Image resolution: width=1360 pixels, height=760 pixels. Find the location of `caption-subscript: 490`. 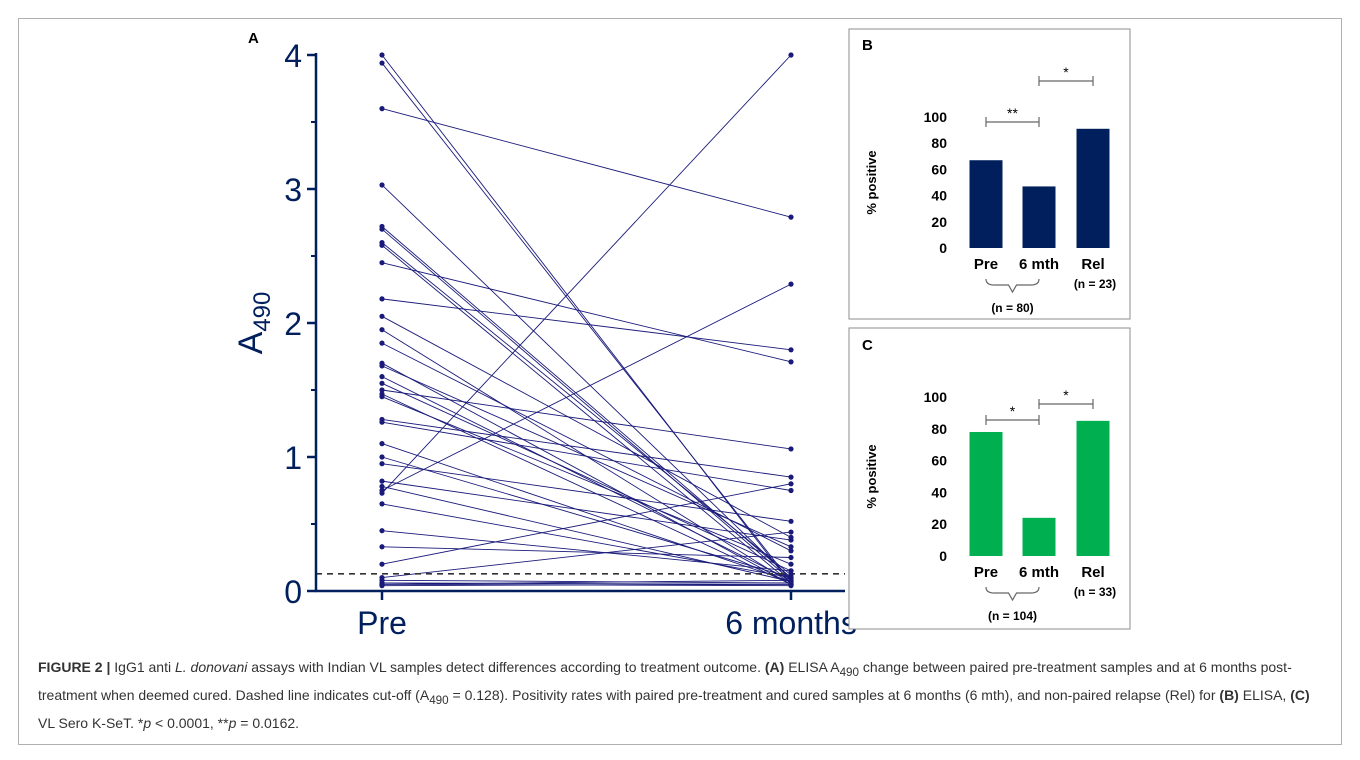

caption-subscript: 490 is located at coordinates (439, 700).